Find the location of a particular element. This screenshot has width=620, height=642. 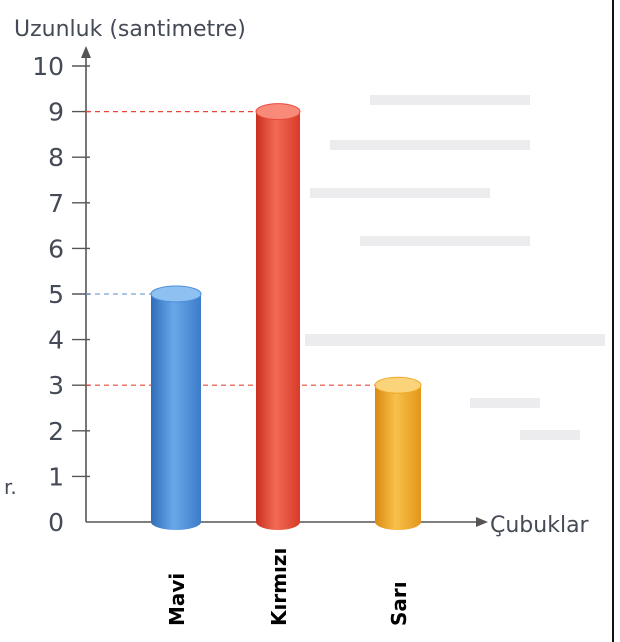

y-tick-label: 0 is located at coordinates (56, 522).